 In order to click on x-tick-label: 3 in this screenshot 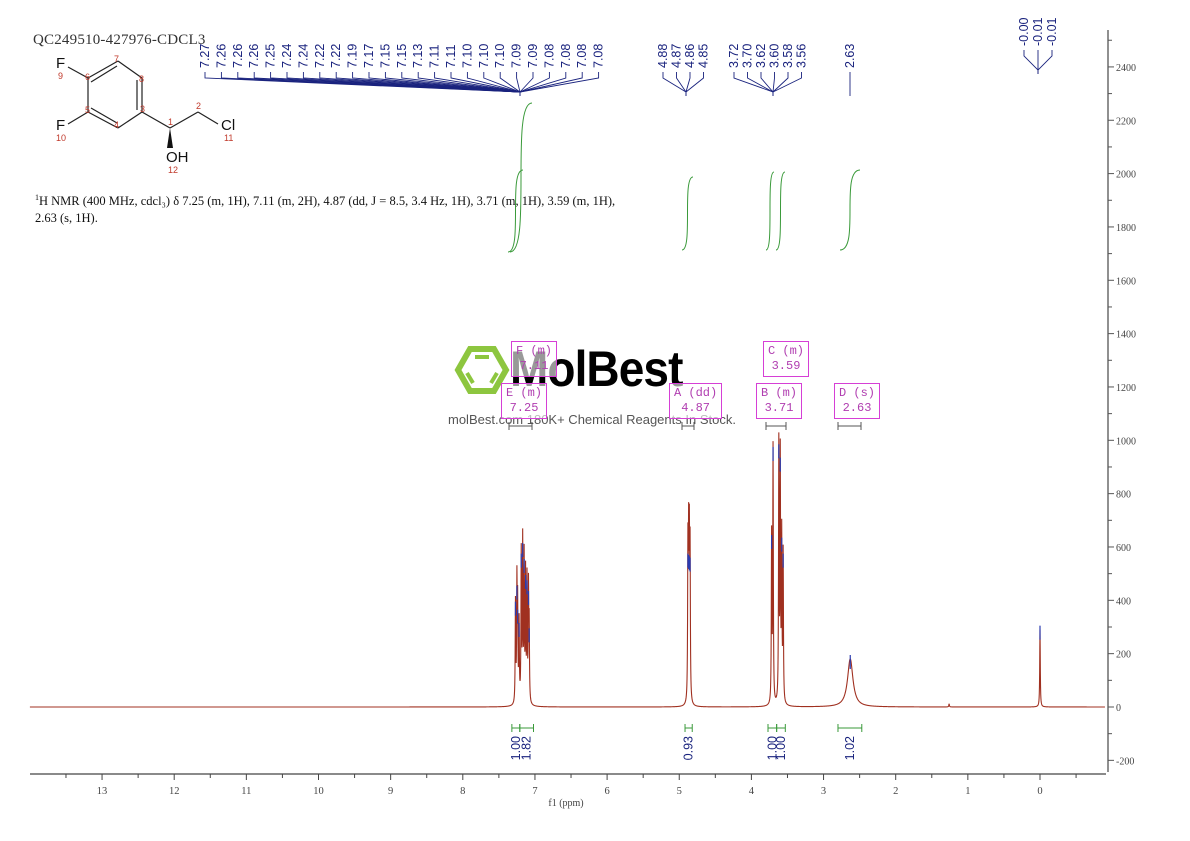, I will do `click(823, 791)`.